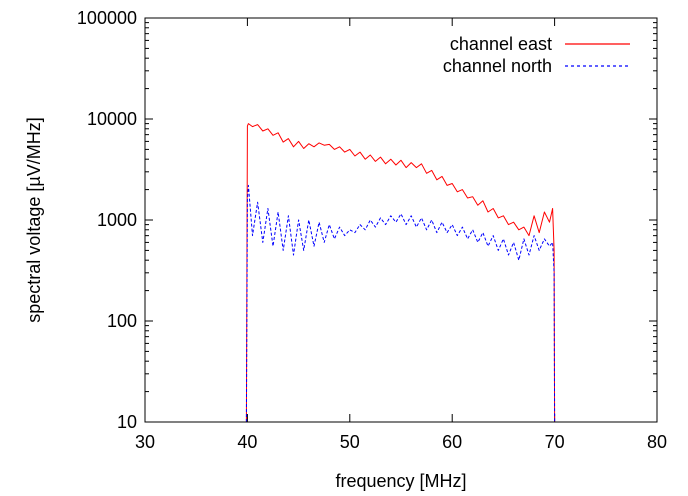 The height and width of the screenshot is (496, 688). Describe the element at coordinates (350, 442) in the screenshot. I see `x-tick-label: 50` at that location.